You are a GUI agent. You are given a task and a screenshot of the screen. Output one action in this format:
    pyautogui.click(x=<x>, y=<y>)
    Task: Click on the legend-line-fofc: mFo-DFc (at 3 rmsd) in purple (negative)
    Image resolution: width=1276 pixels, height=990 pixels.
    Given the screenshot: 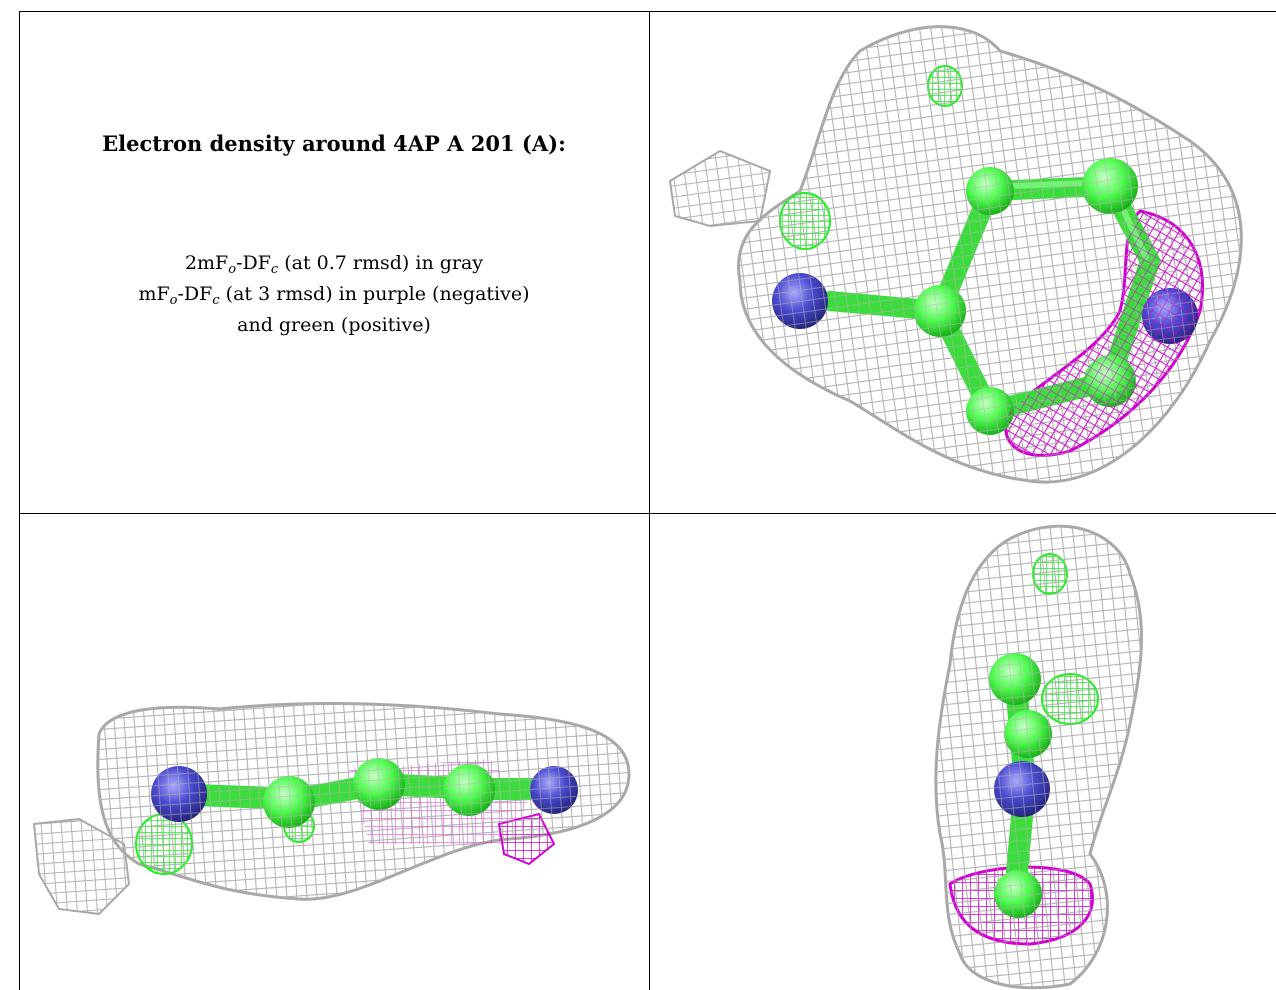 What is the action you would take?
    pyautogui.click(x=334, y=295)
    